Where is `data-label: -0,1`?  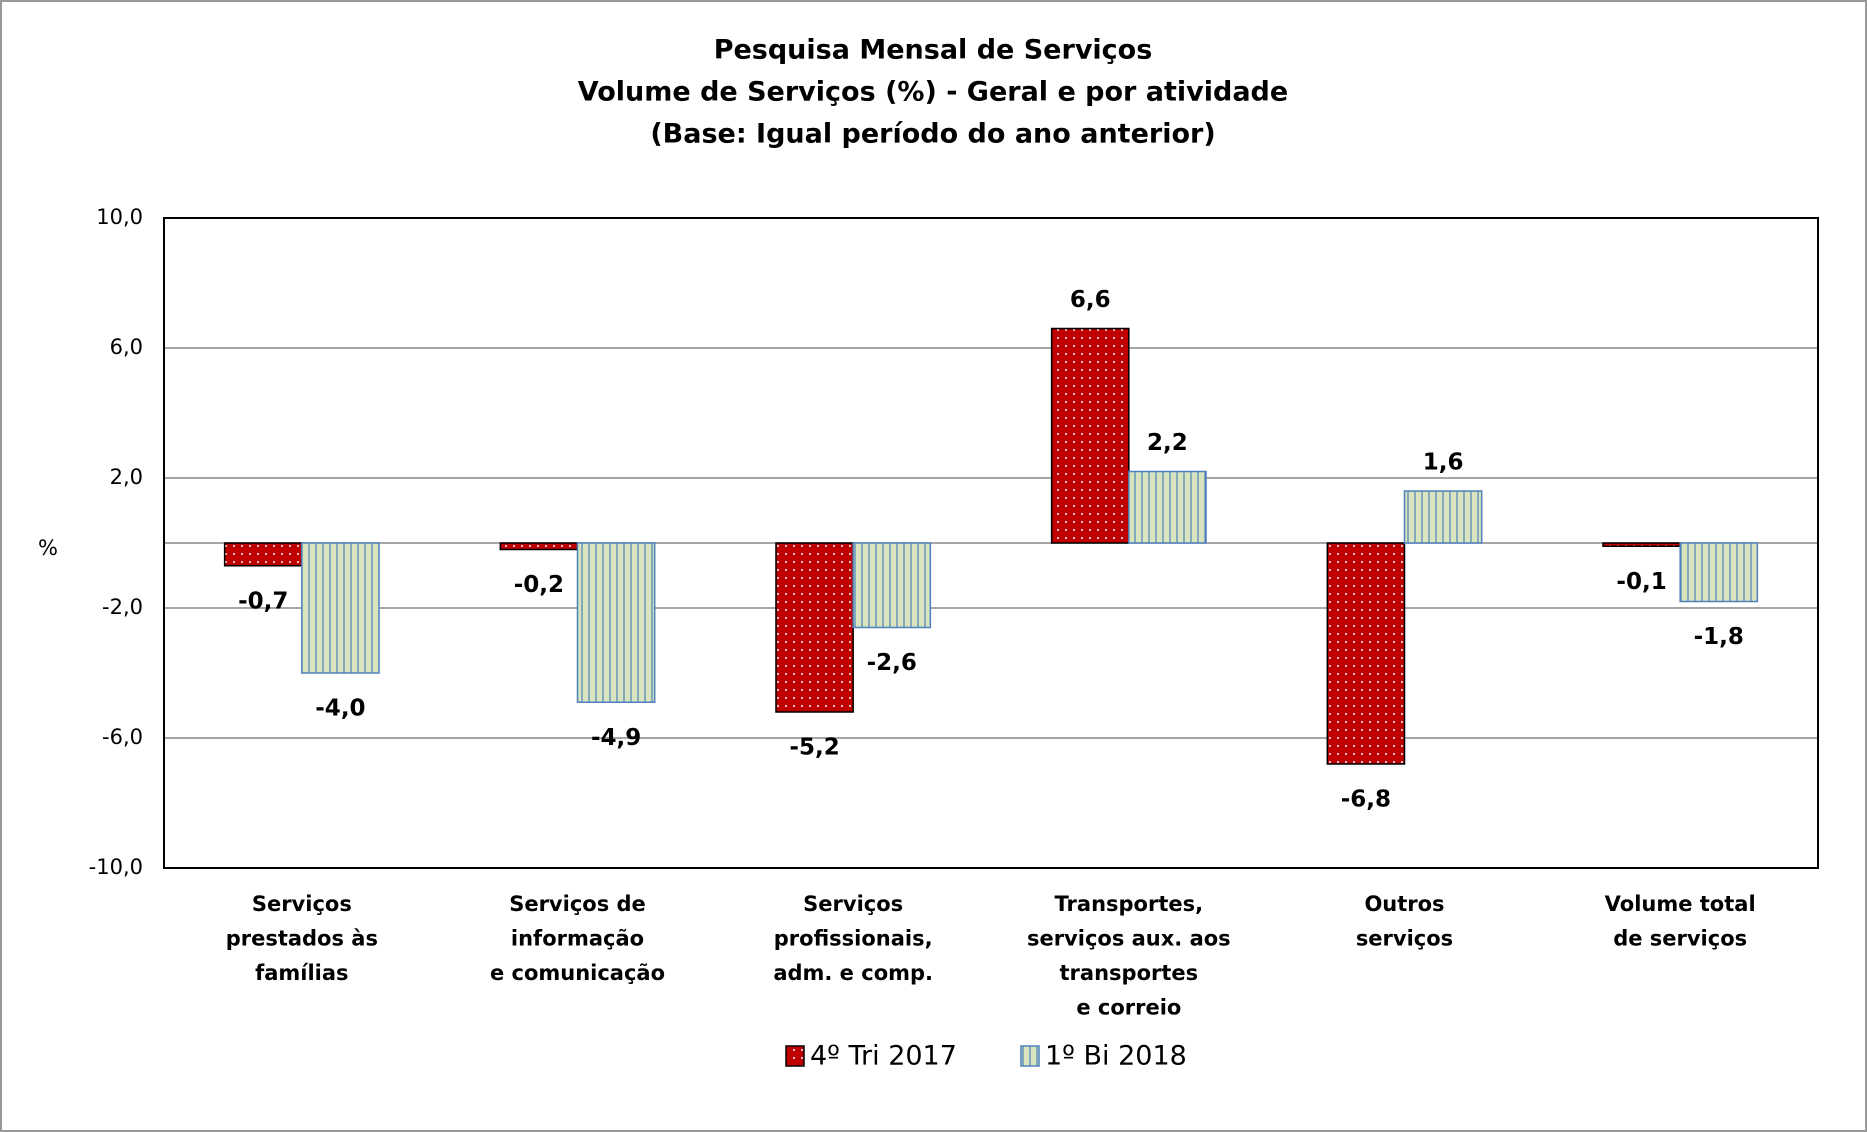
data-label: -0,1 is located at coordinates (1641, 582).